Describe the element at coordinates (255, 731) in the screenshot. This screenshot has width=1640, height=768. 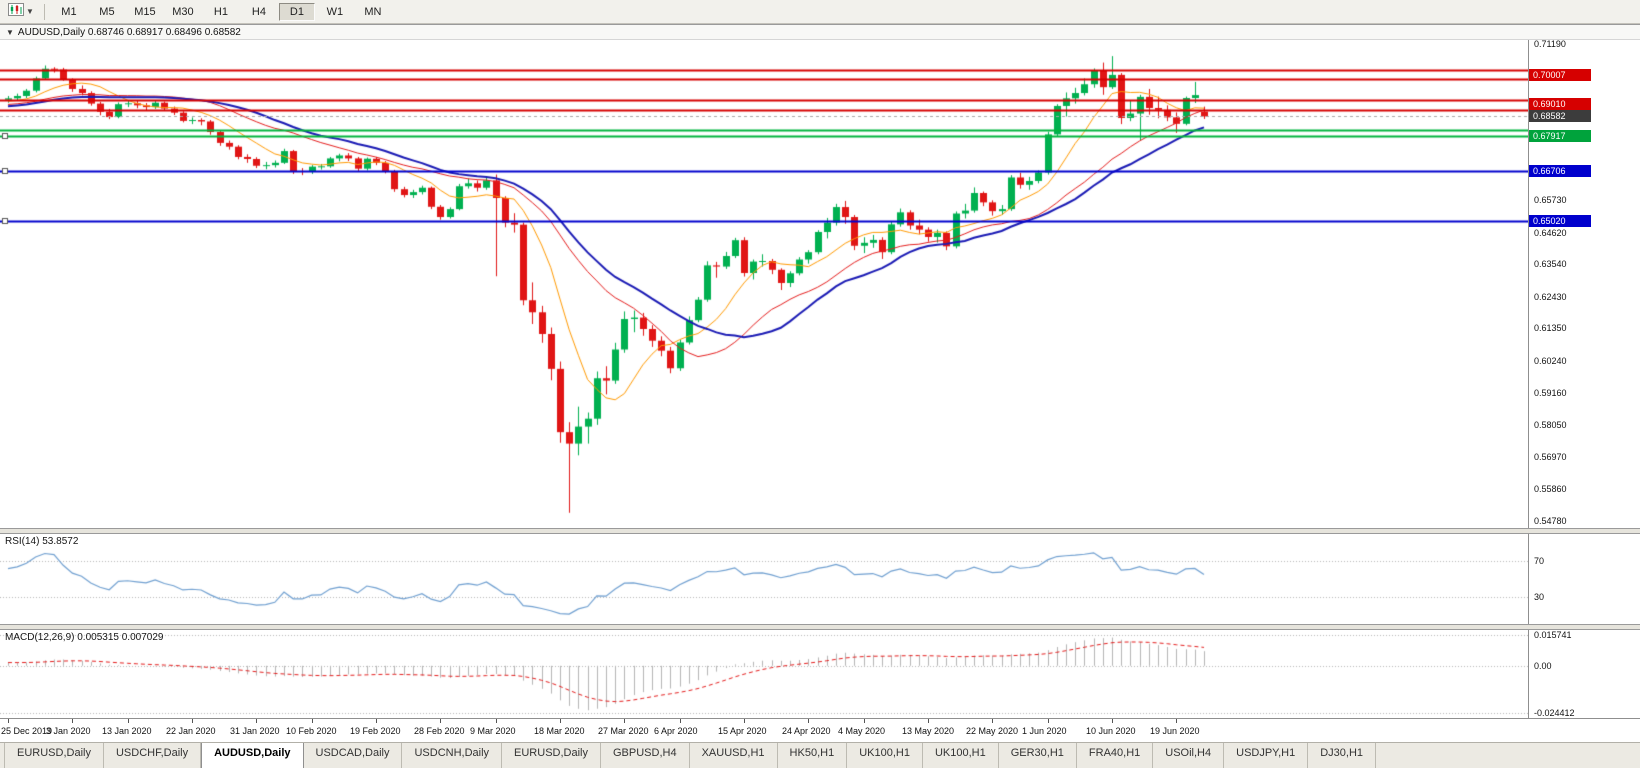
I see `time-label-31-Jan-2020: 31 Jan 2020` at that location.